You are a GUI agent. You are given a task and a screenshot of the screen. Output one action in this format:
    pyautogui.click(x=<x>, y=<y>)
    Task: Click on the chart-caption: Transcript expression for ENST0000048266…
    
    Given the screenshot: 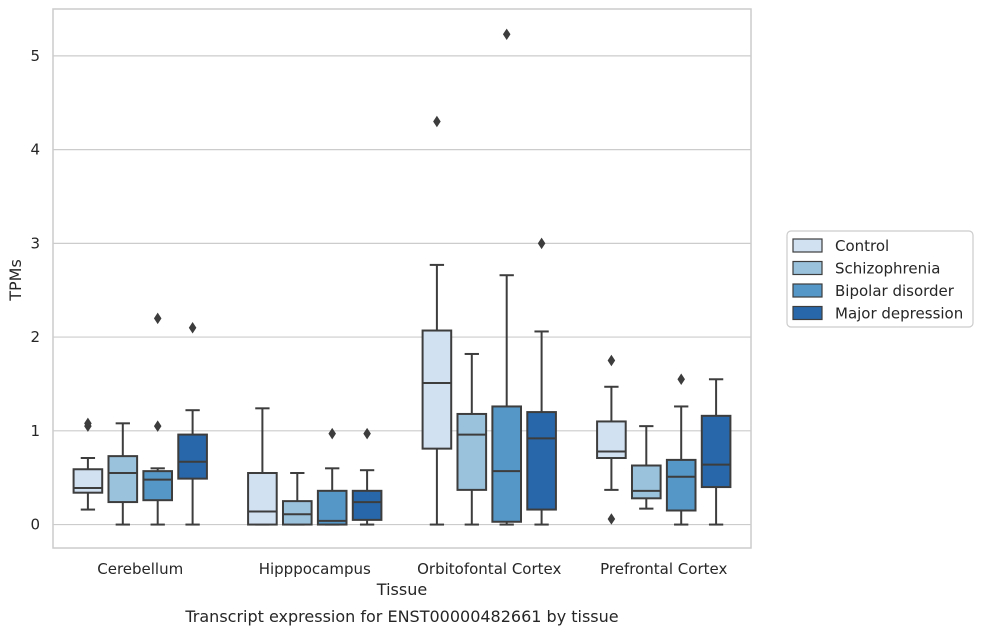 What is the action you would take?
    pyautogui.click(x=401, y=616)
    